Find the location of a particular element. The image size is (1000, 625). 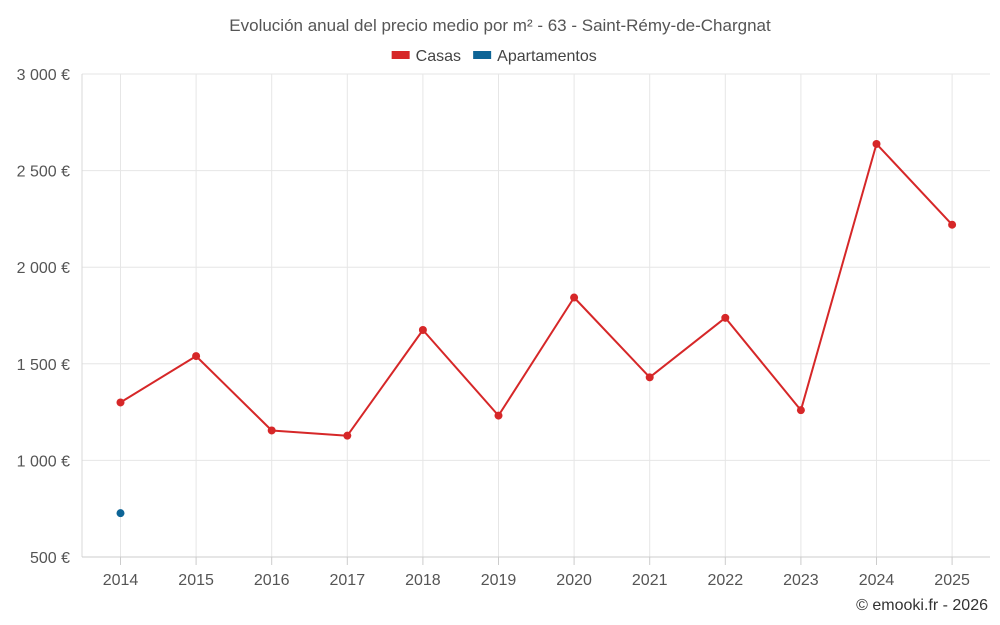

y-tick-label: 2 500 € is located at coordinates (43, 172).